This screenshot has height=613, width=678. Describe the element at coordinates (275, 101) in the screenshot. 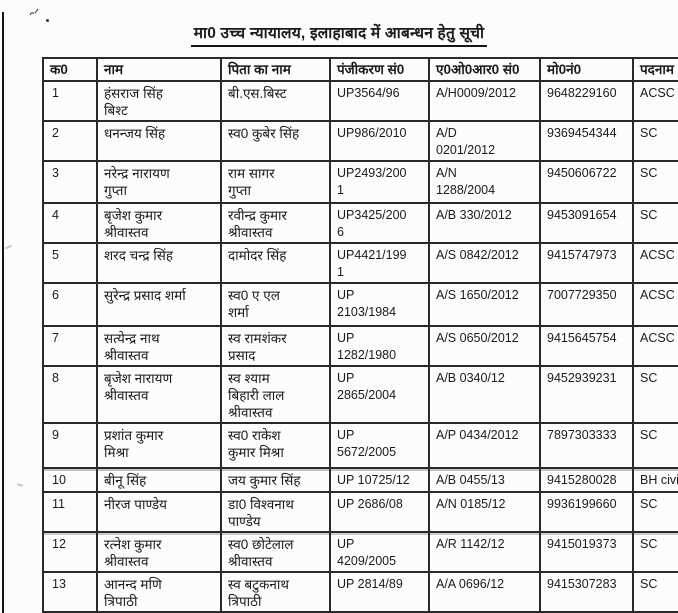

I see `cell-father: बी.एस.बिस्ट` at that location.